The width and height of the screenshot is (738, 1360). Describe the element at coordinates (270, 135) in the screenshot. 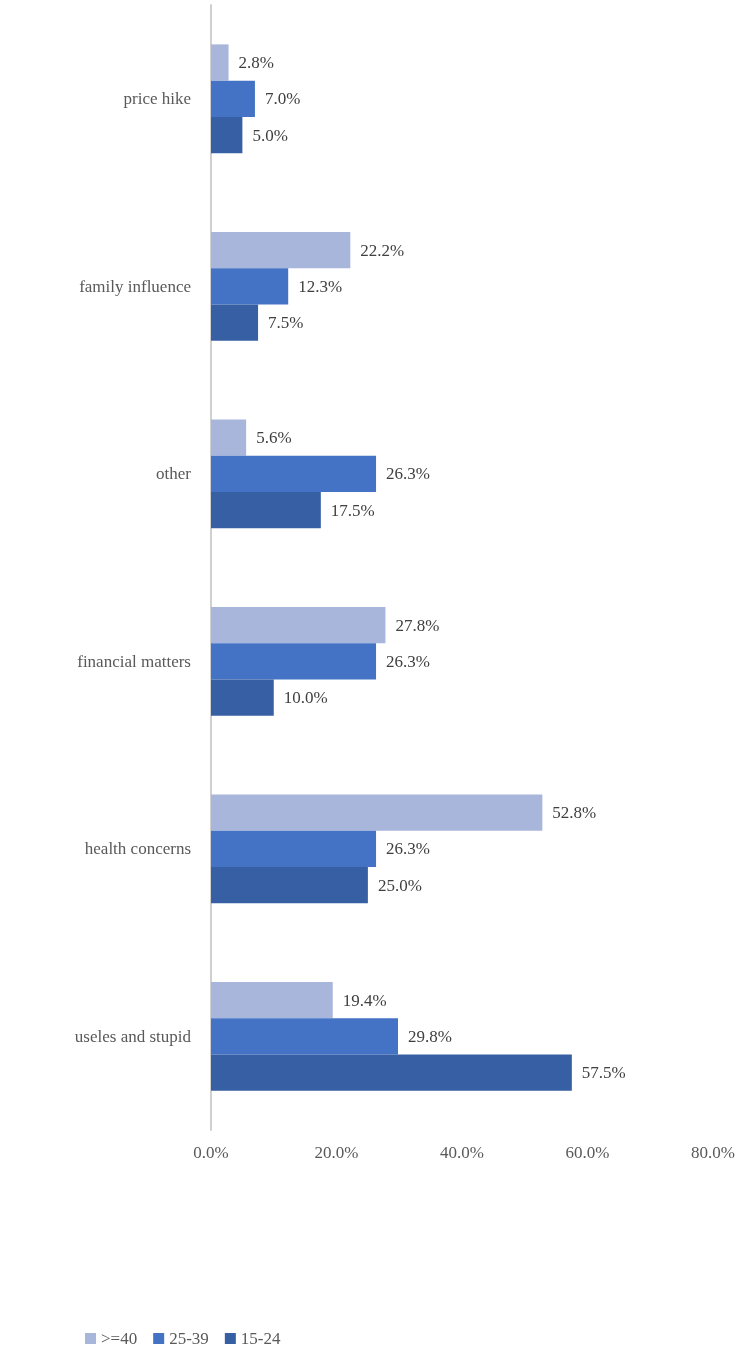

I see `data-label: 5.0%` at that location.